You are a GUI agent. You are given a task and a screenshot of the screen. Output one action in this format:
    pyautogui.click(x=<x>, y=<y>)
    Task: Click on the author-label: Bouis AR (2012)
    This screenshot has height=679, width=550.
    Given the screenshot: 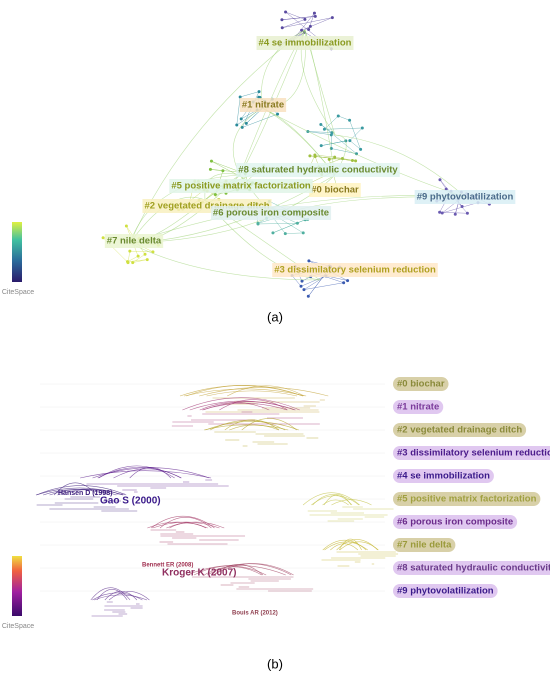 What is the action you would take?
    pyautogui.click(x=255, y=614)
    